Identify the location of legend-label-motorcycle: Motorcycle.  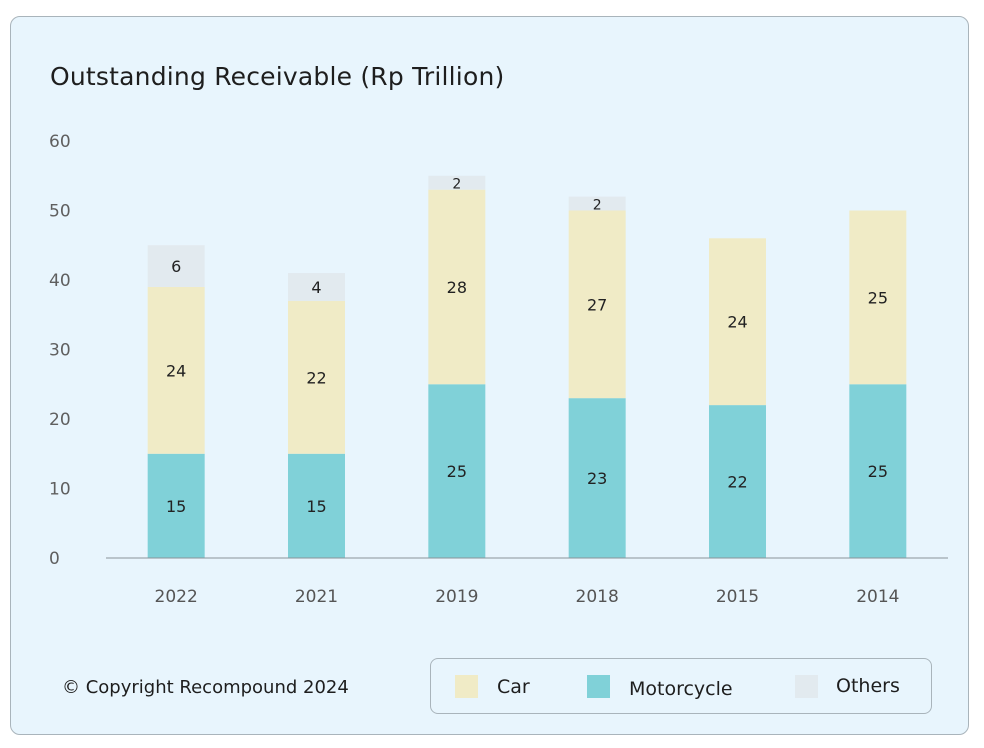
(681, 689).